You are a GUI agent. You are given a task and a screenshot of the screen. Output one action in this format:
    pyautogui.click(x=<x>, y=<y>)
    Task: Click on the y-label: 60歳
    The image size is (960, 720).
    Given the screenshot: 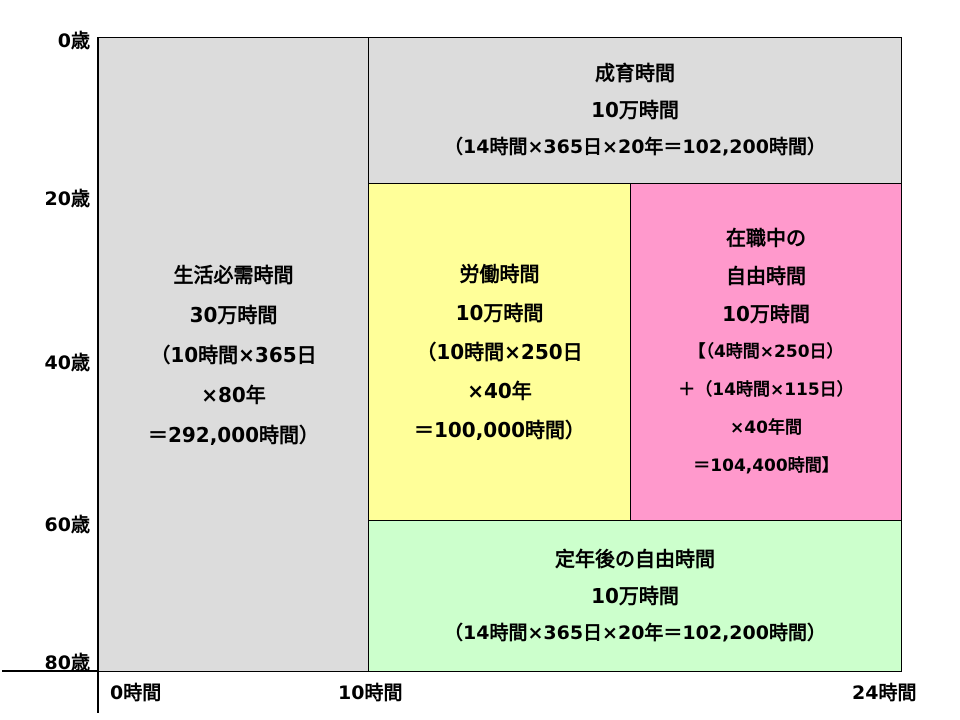 What is the action you would take?
    pyautogui.click(x=67, y=525)
    